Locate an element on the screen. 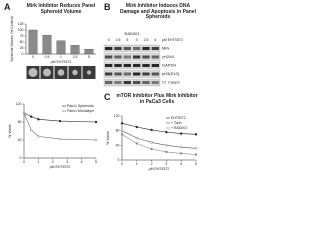  legend-label: Panc1 Spheroids is located at coordinates (80, 106).